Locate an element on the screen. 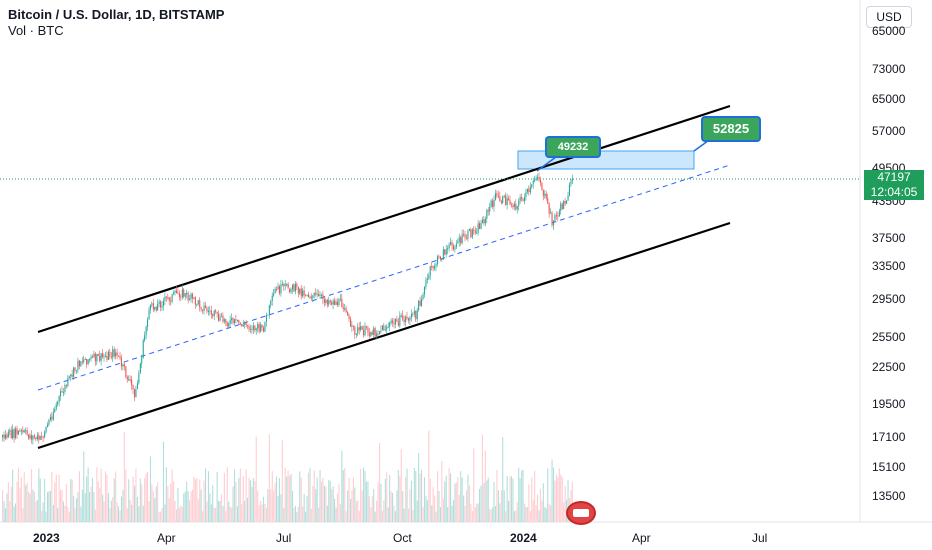 The image size is (932, 550). high-price-callout: 49232 is located at coordinates (573, 147).